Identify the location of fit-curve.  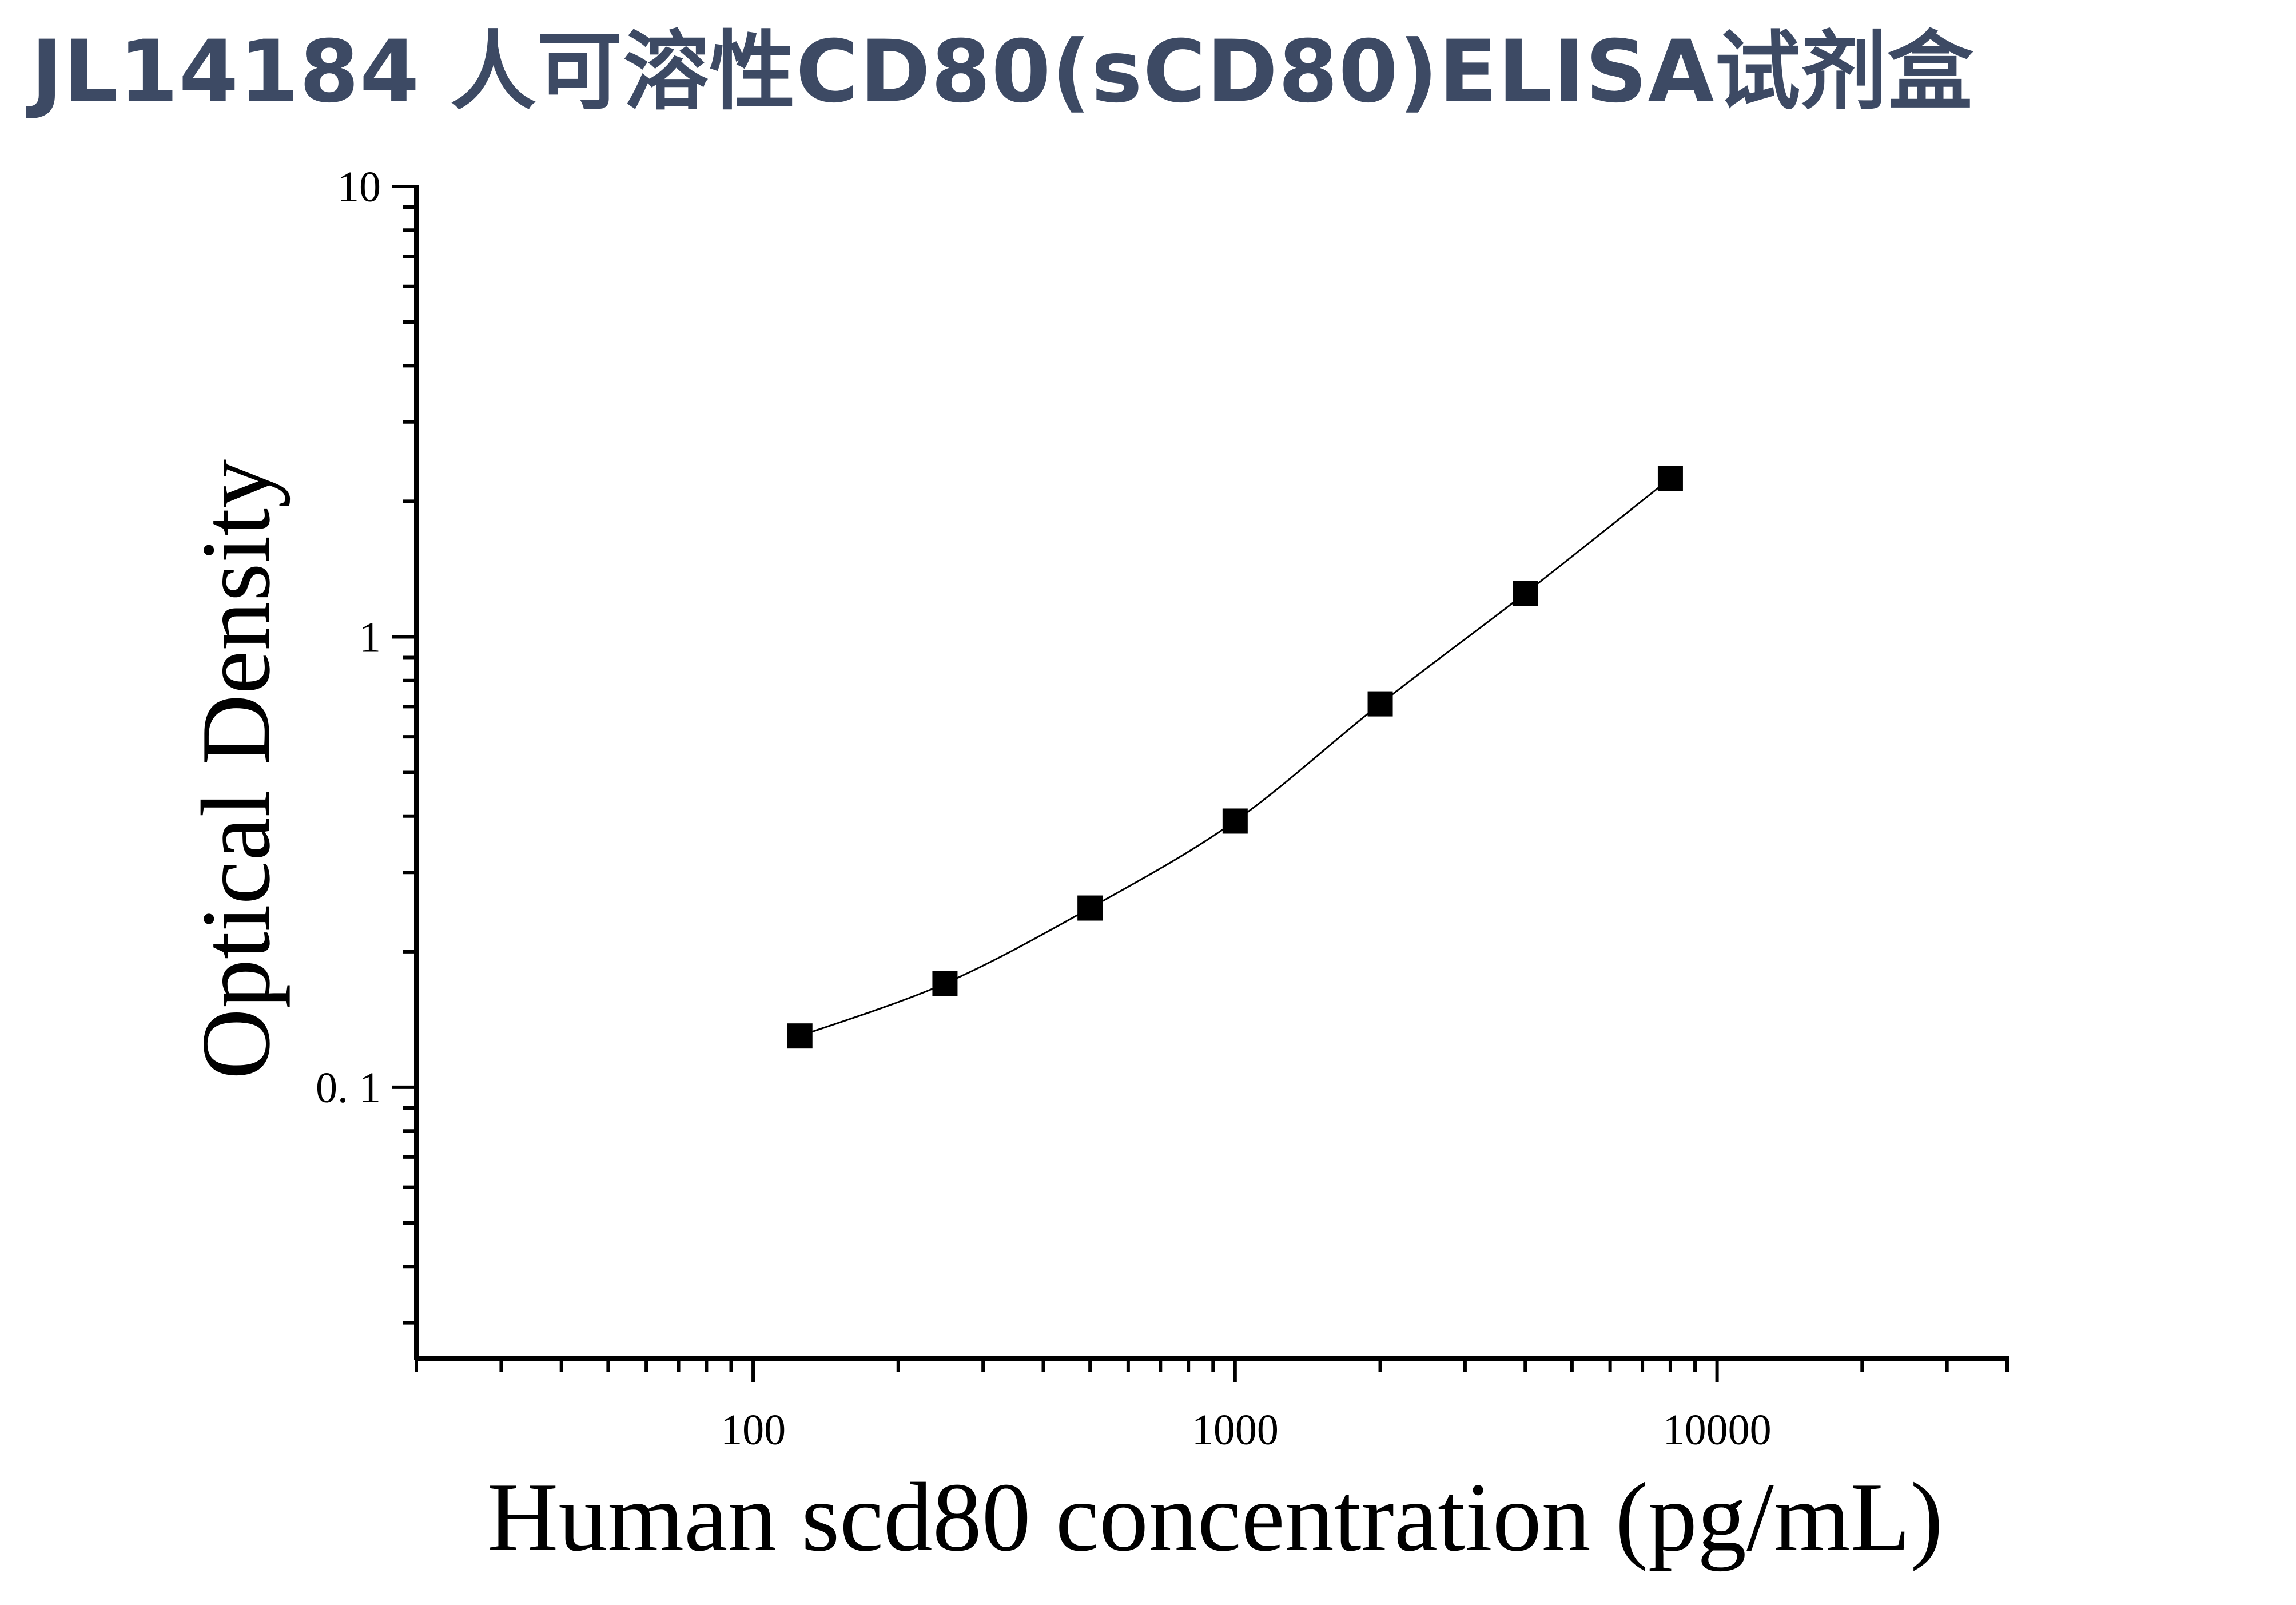
(1235, 757).